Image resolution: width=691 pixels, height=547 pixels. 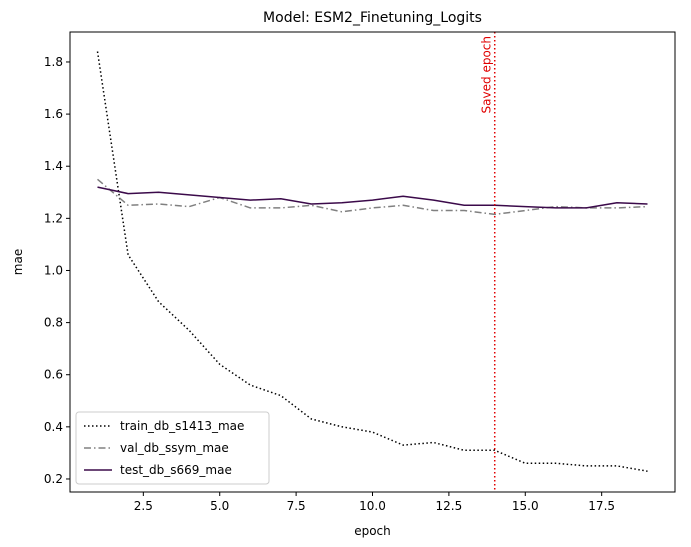 What do you see at coordinates (176, 470) in the screenshot?
I see `legend-entry: test_db_s669_mae` at bounding box center [176, 470].